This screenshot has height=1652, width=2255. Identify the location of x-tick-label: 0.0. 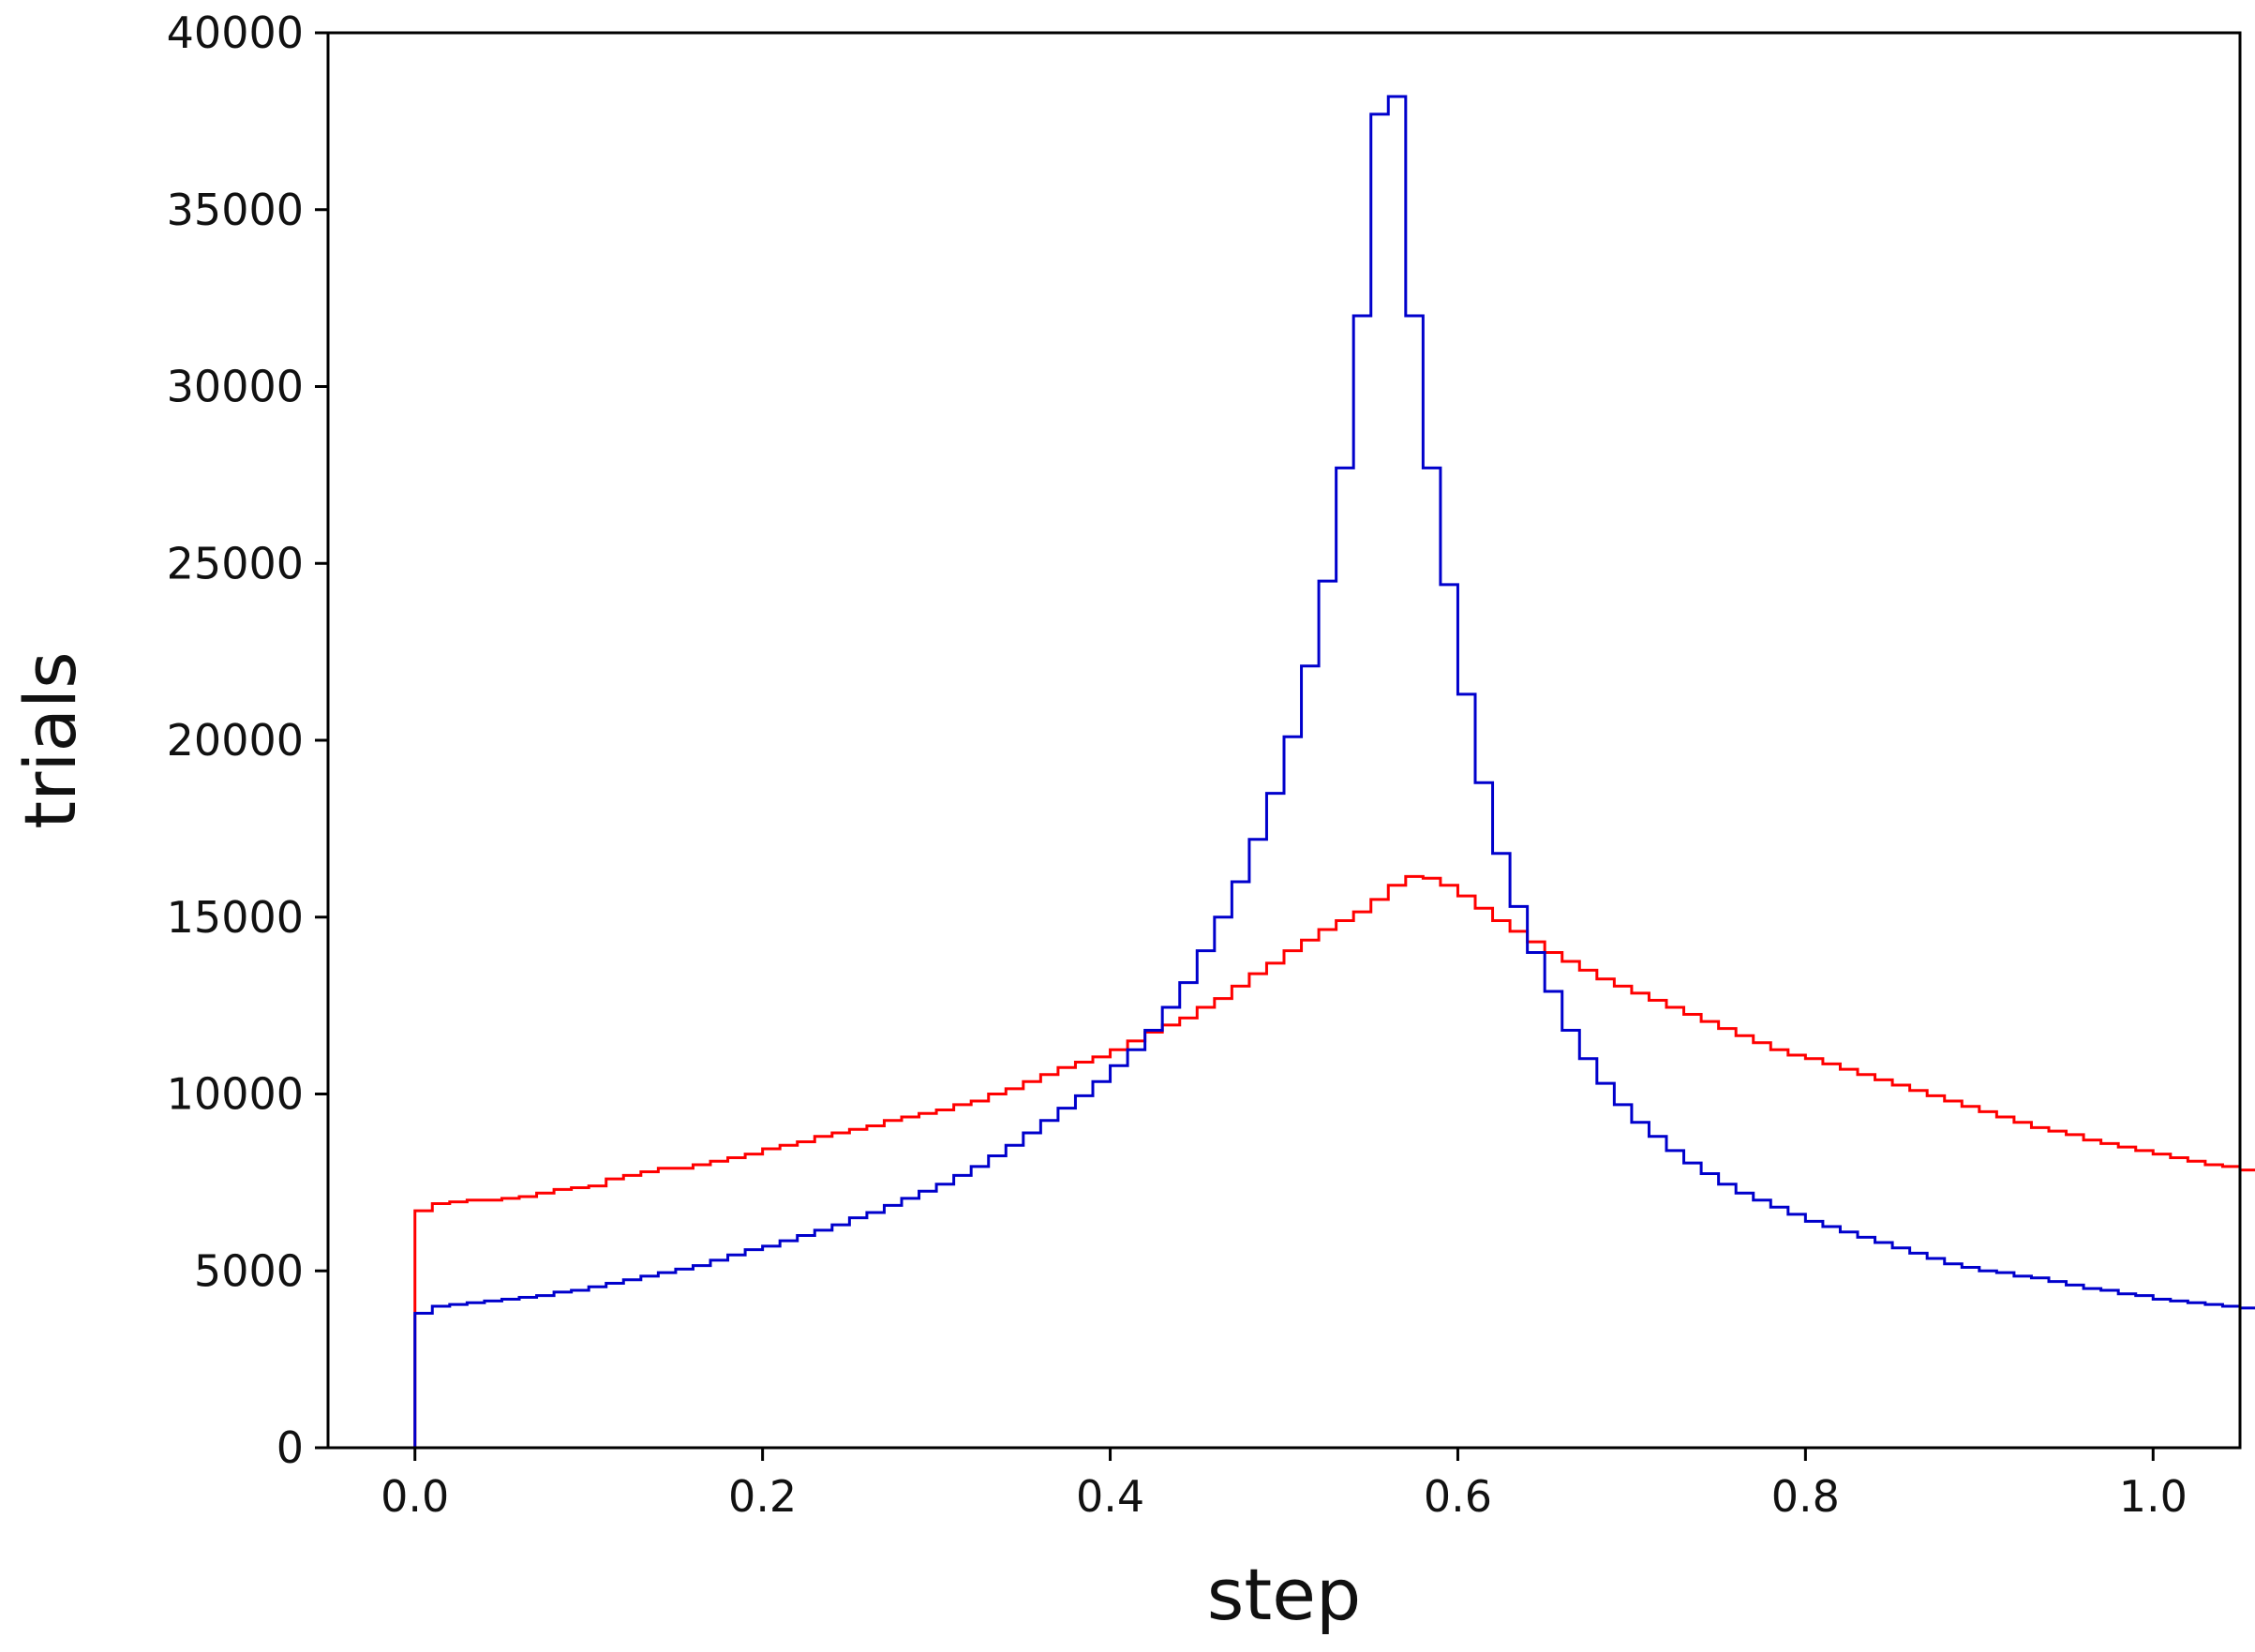
(415, 1496).